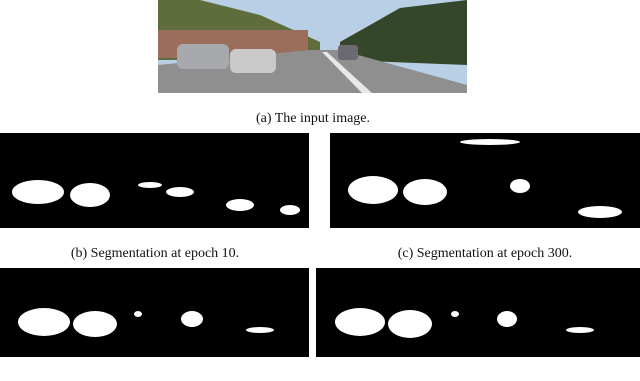 This screenshot has height=381, width=640. Describe the element at coordinates (312, 46) in the screenshot. I see `input-image` at that location.